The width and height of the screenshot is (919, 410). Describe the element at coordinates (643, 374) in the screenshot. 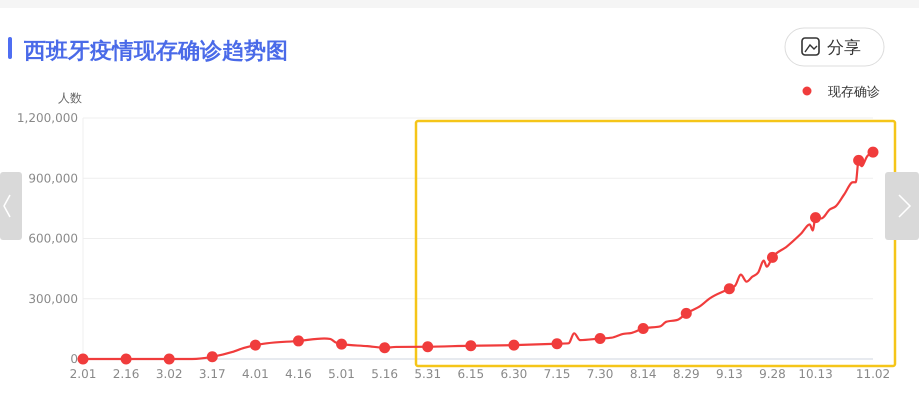

I see `x-tick-label: 8.14` at that location.